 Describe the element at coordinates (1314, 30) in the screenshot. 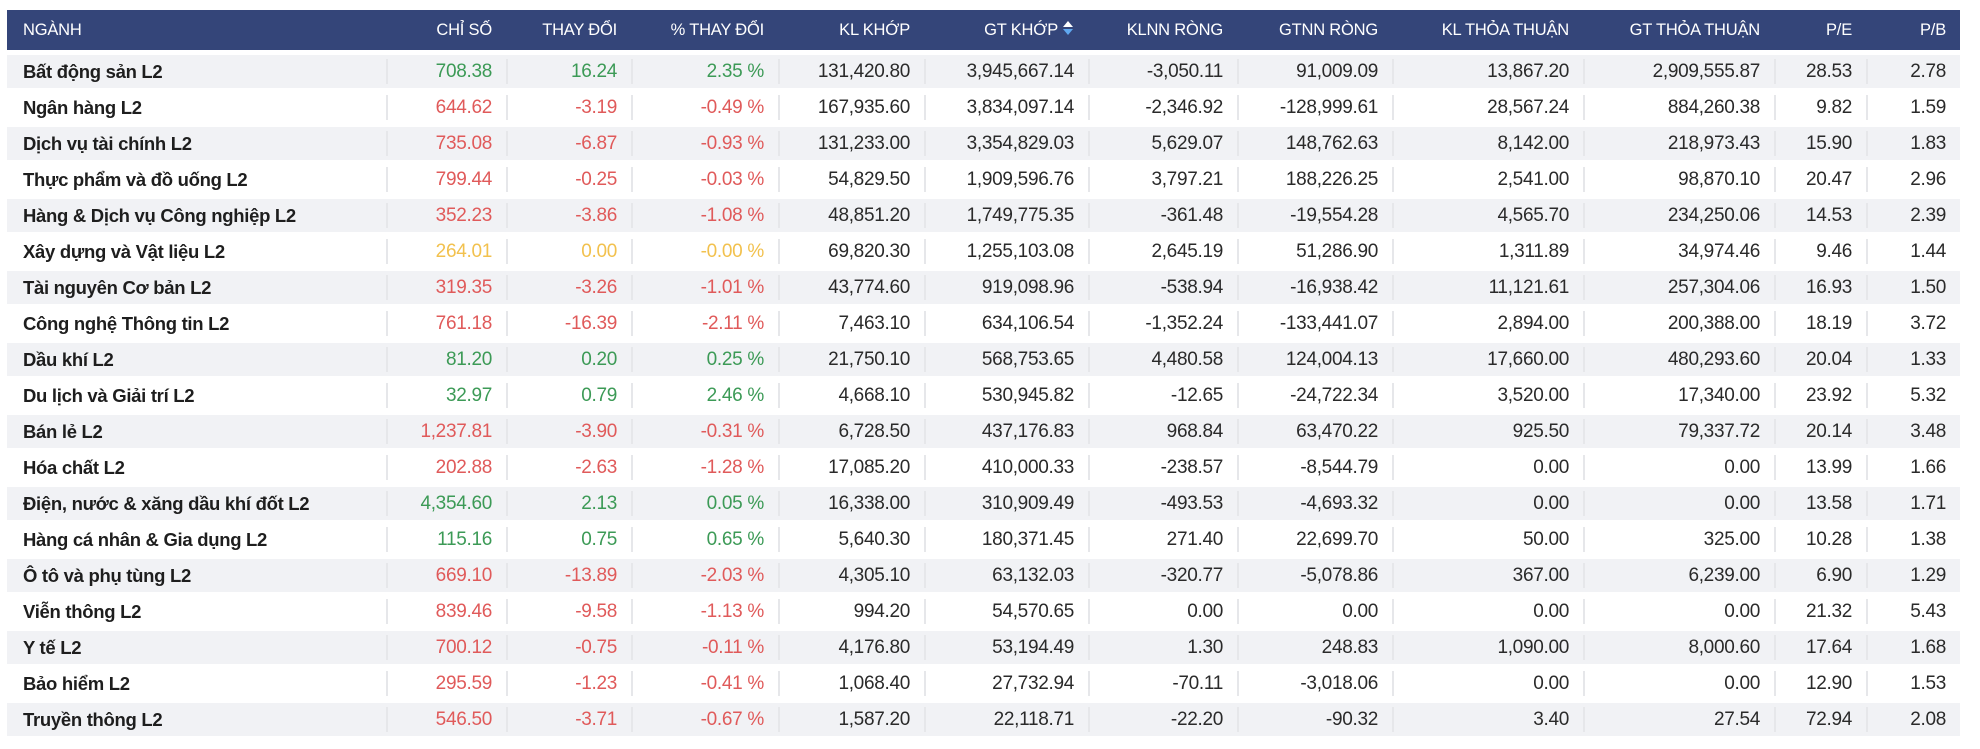

I see `column-header-gtnn-rong: GTNN RÒNG` at that location.